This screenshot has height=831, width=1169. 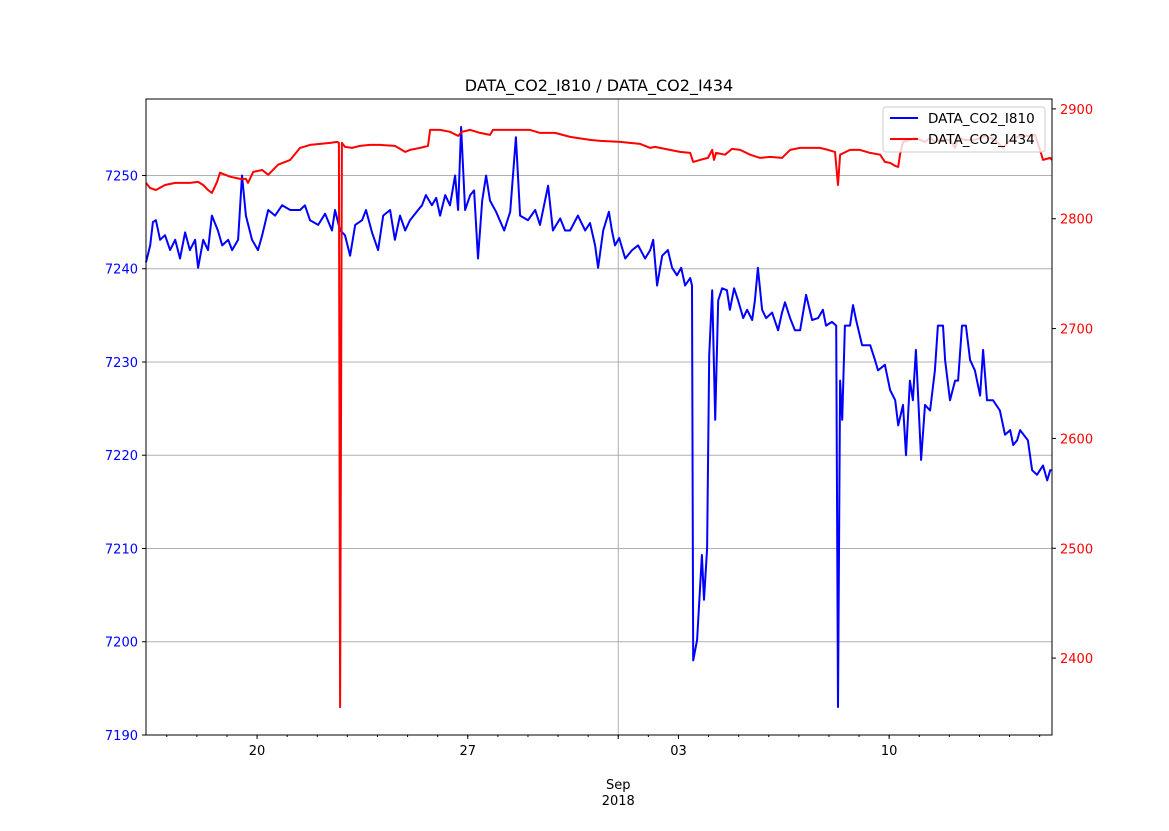 I want to click on left-tick-label: 7200, so click(x=121, y=643).